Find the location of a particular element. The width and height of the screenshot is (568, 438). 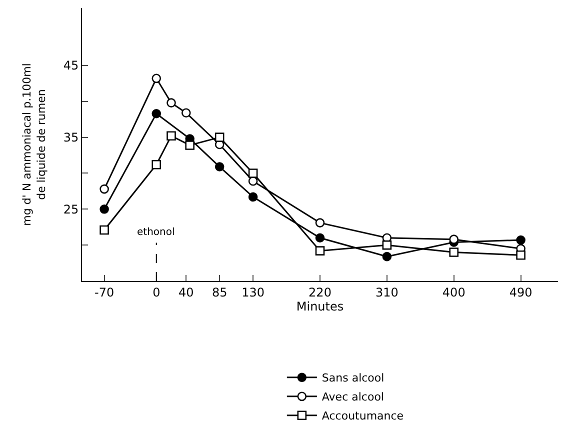

y-tick-label: 35 is located at coordinates (71, 137).